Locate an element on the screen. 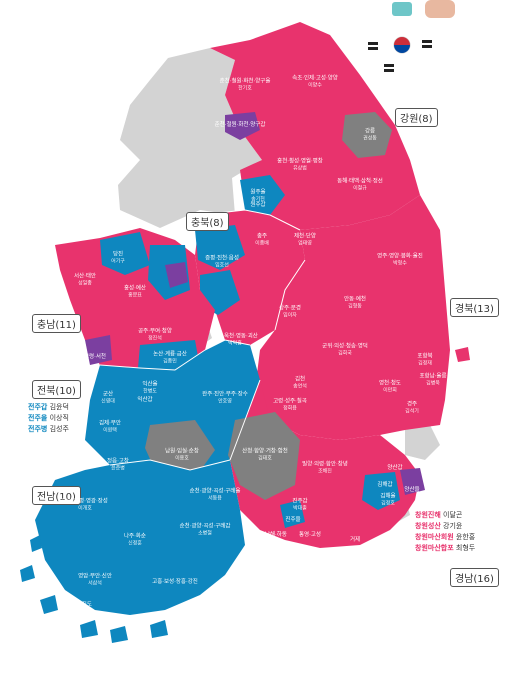 This screenshot has height=675, width=512. islands-west is located at coordinates (39, 574).